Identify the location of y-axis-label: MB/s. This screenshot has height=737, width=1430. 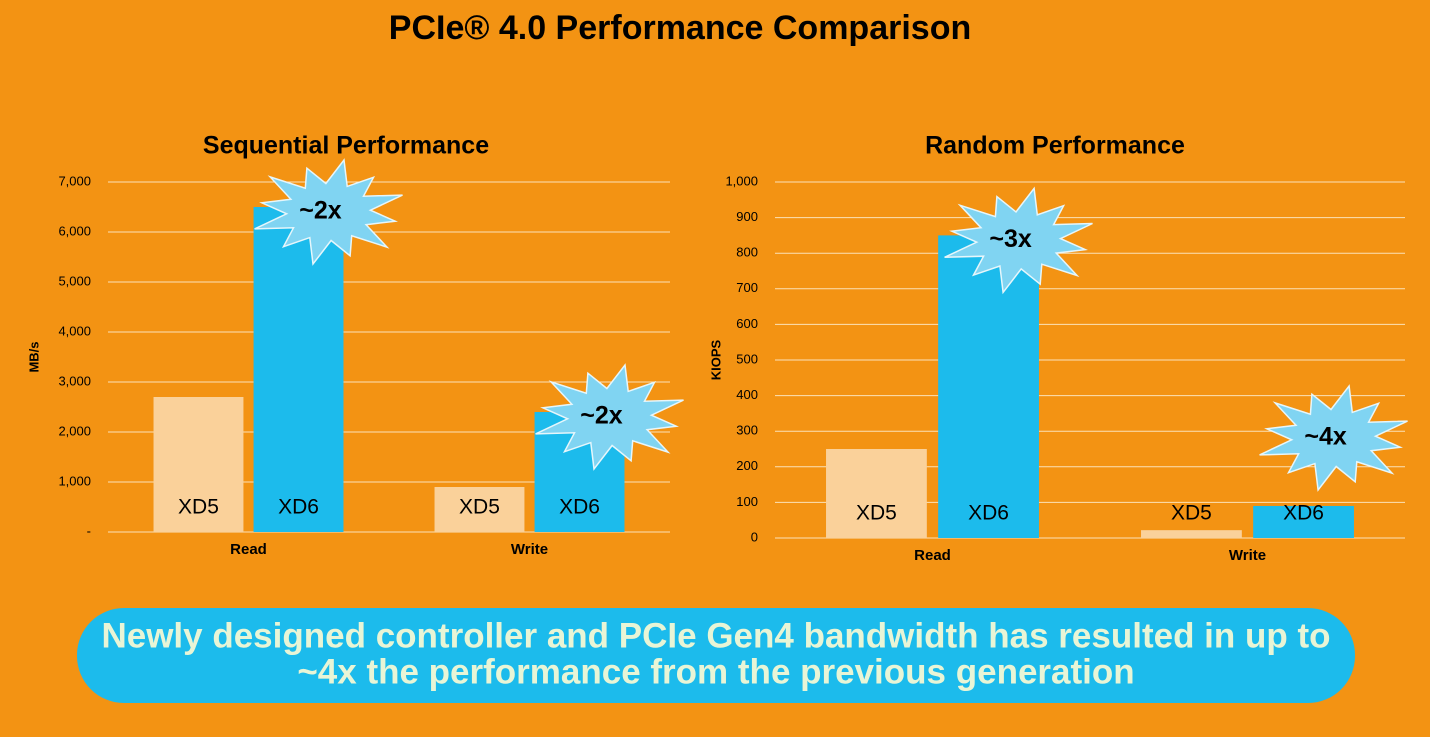
(33, 356).